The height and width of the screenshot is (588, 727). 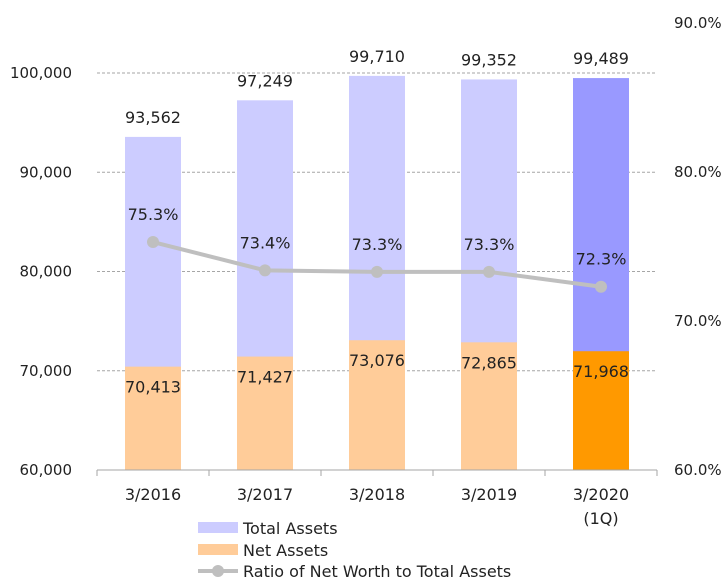 I want to click on total-assets-value-label: 99,710, so click(x=377, y=56).